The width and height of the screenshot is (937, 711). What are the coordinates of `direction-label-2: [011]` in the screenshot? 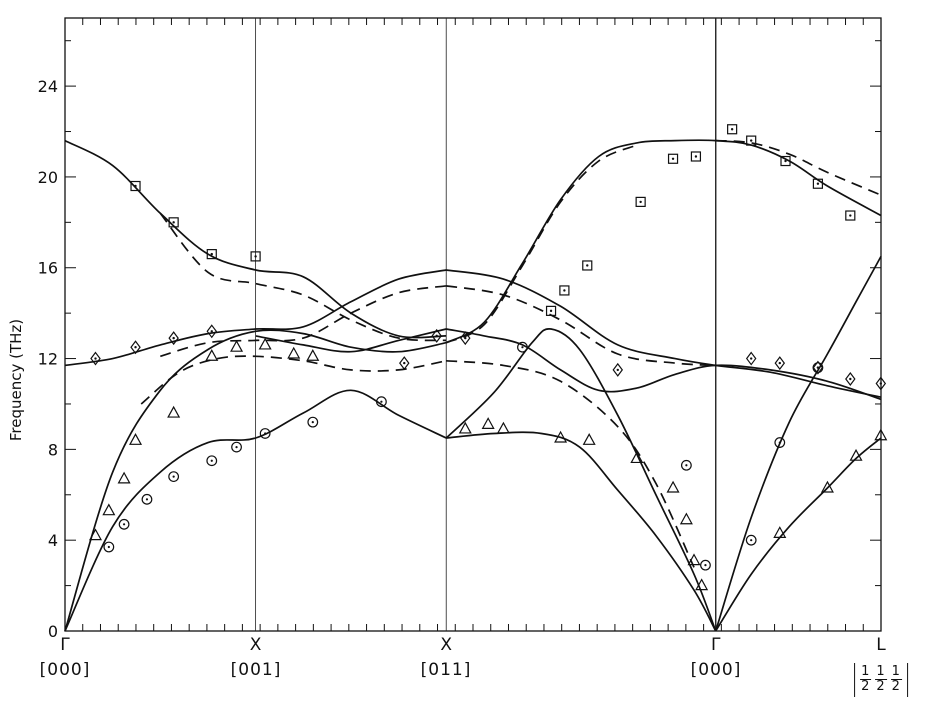 It's located at (446, 670).